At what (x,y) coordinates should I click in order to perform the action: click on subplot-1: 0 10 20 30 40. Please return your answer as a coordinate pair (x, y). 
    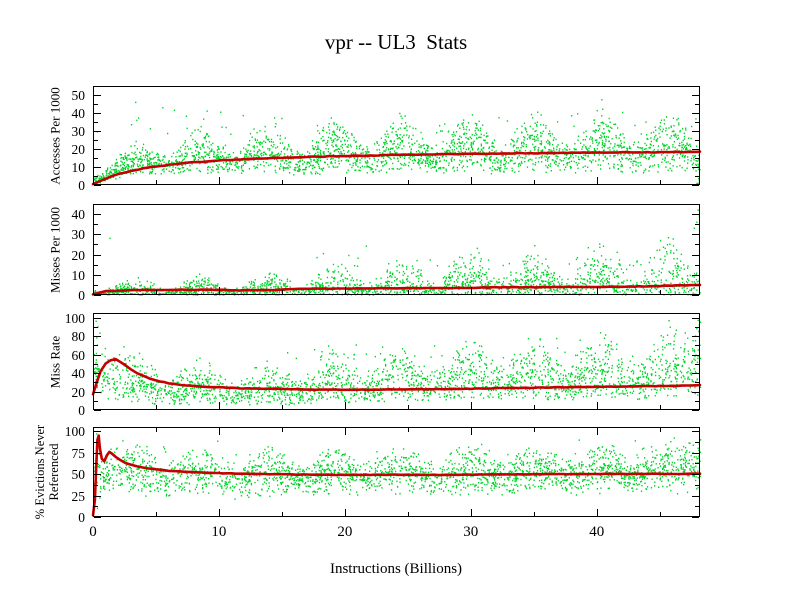
    Looking at the image, I should click on (387, 253).